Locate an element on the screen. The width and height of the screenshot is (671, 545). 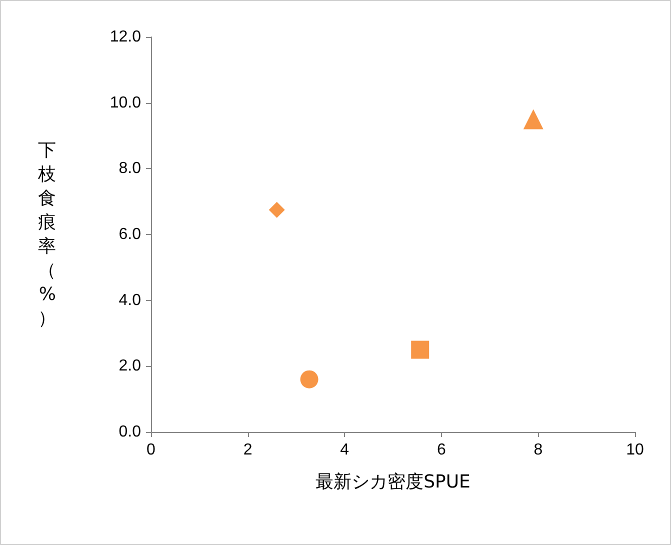
x-tick-label: 8 is located at coordinates (538, 450).